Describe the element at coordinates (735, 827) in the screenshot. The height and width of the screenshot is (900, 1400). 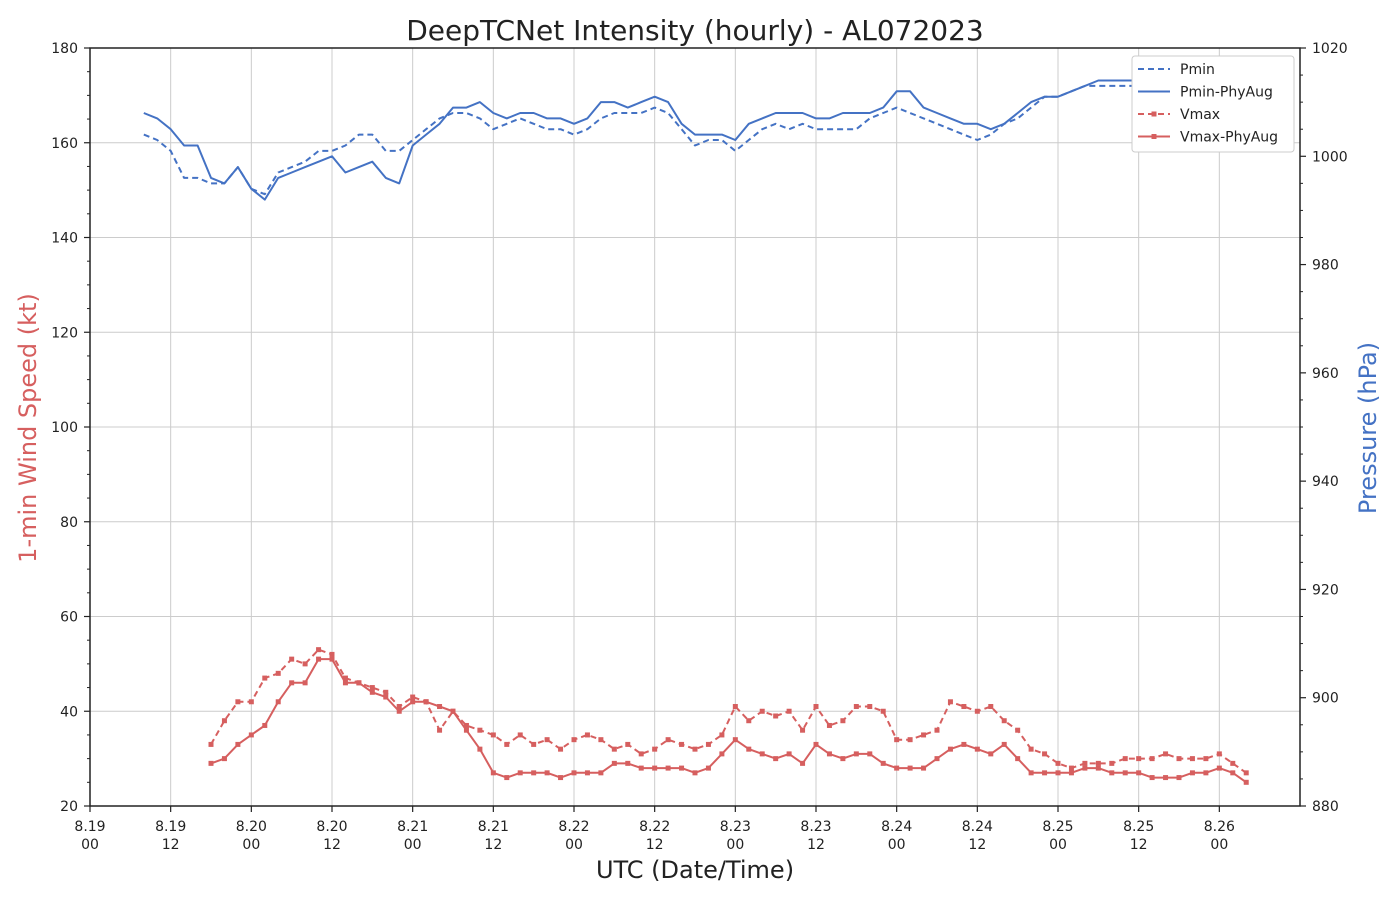
I see `x-tick-label: 8.23` at that location.